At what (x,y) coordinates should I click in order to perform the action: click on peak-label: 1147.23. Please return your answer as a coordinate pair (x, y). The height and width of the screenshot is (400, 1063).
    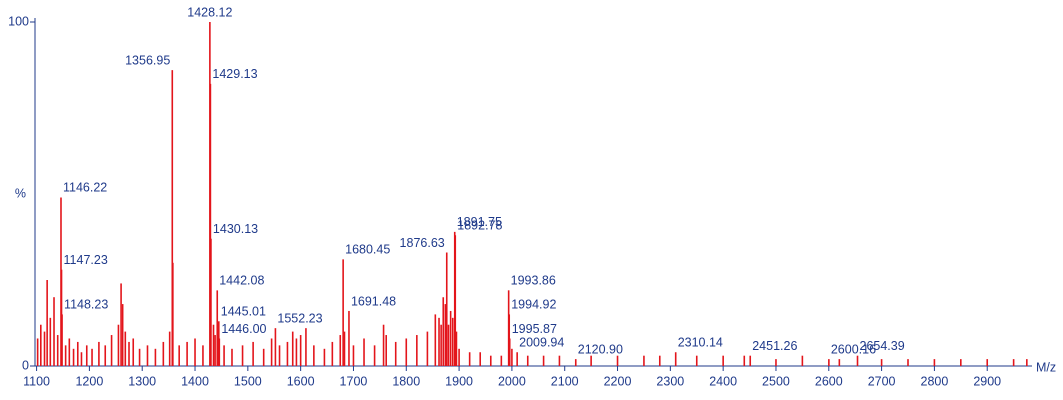
    Looking at the image, I should click on (86, 260).